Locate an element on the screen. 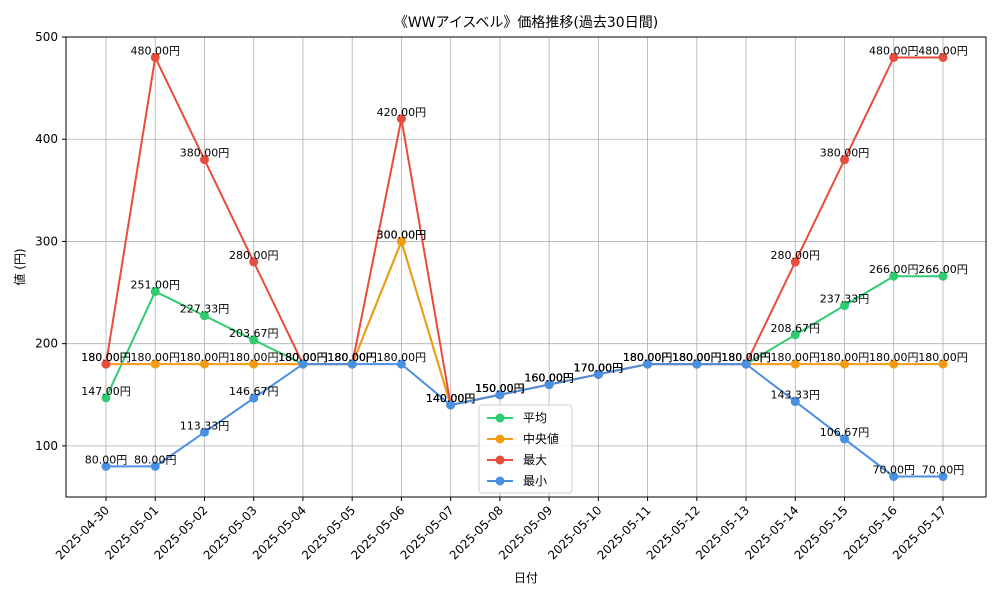 The width and height of the screenshot is (1000, 600). y-tick-label: 500 is located at coordinates (46, 37).